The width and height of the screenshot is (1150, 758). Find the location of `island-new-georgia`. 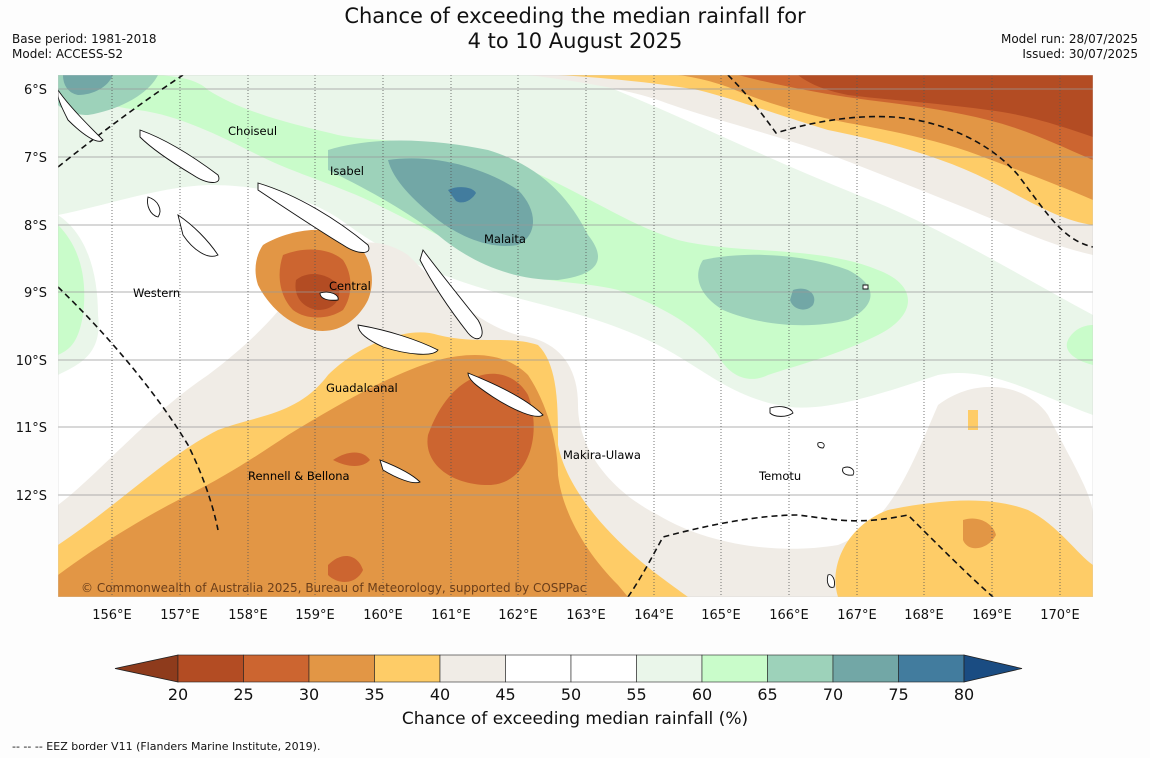

island-new-georgia is located at coordinates (198, 235).